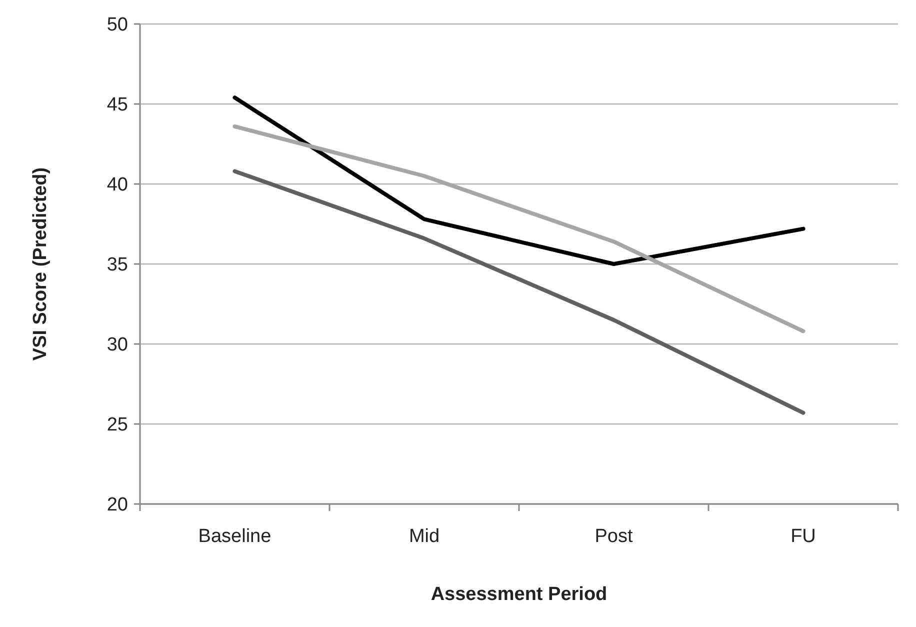  Describe the element at coordinates (40, 264) in the screenshot. I see `y-axis-title: VSI Score (Predicted)` at that location.